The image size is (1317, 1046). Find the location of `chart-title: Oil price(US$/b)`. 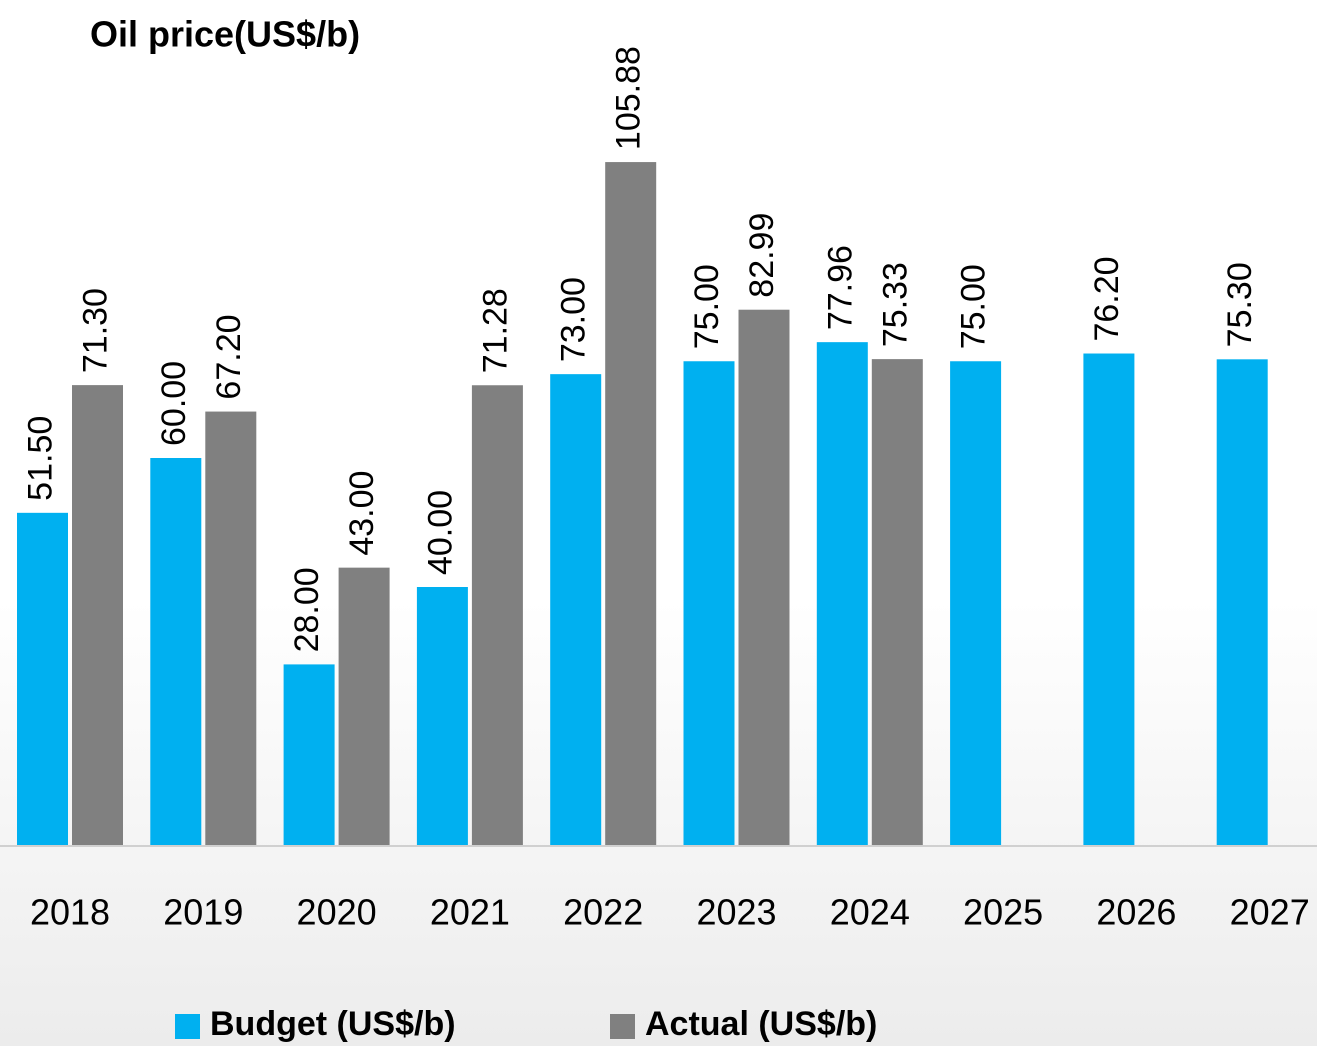

chart-title: Oil price(US$/b) is located at coordinates (225, 34).